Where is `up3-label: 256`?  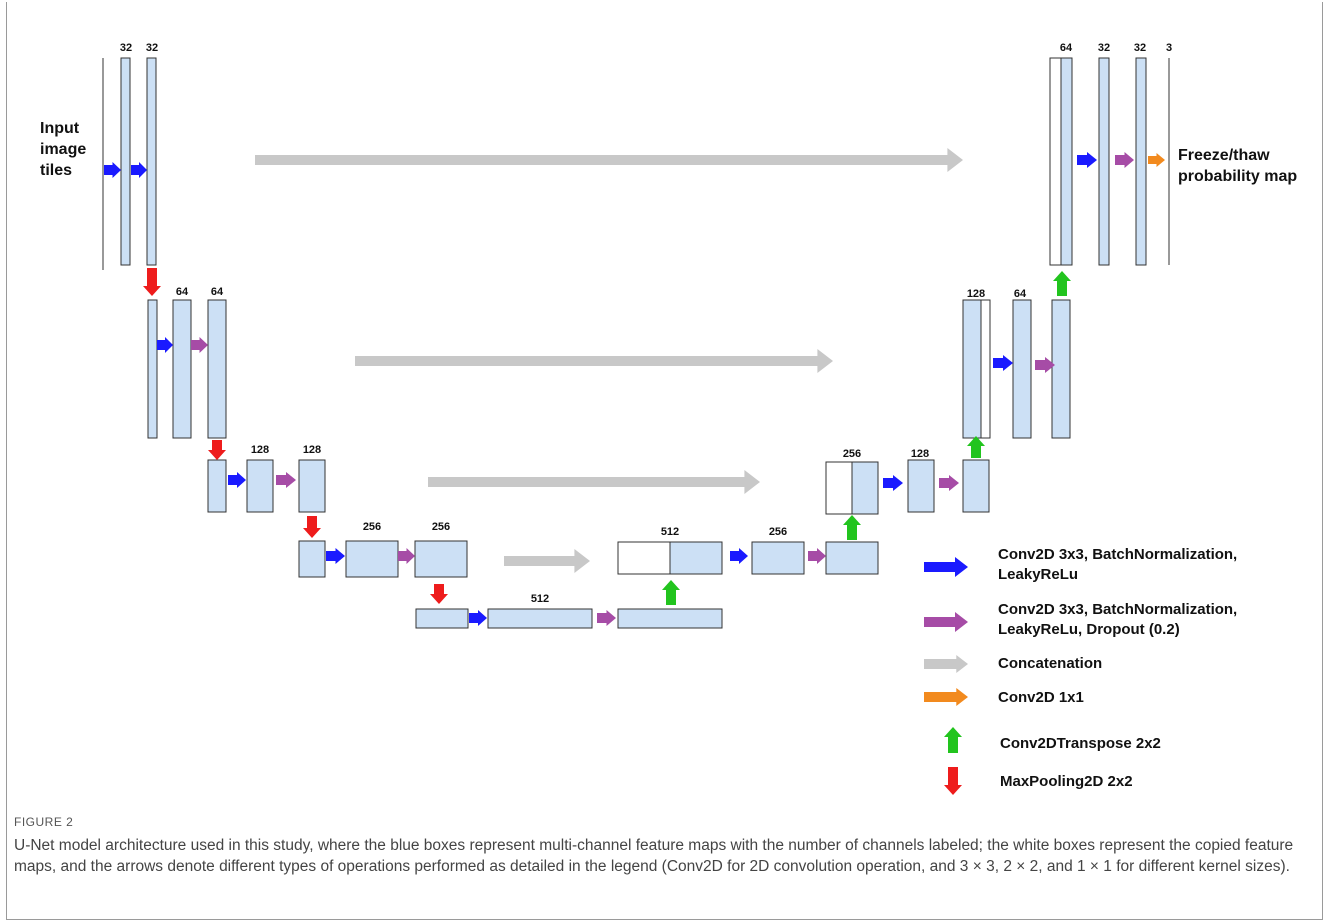
up3-label: 256 is located at coordinates (852, 454).